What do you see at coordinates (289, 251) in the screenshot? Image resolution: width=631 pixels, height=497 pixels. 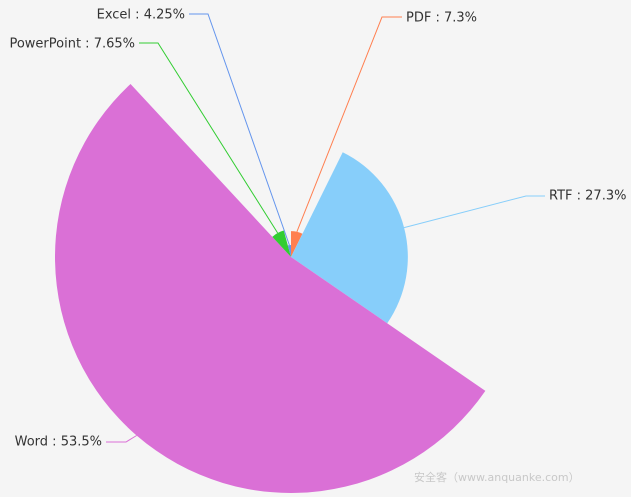 I see `slice-excel` at bounding box center [289, 251].